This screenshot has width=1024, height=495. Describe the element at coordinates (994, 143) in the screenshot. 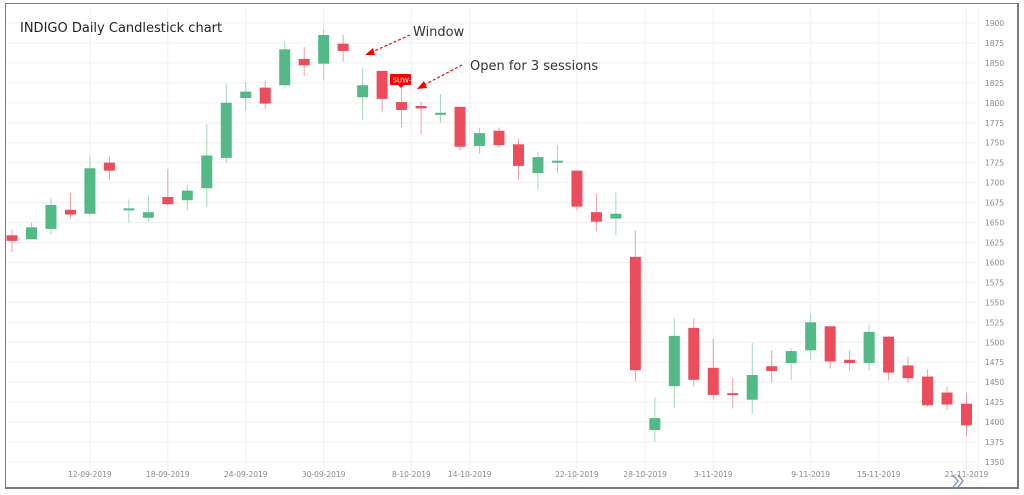

I see `y-tick-label: 1750` at that location.